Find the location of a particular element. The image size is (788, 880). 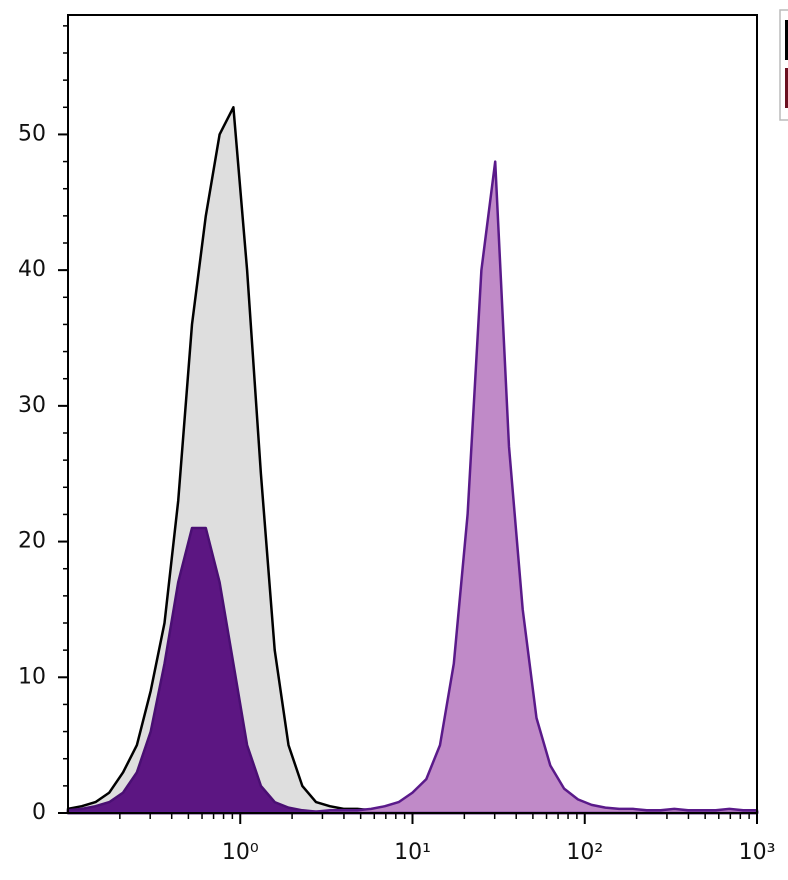

y-tick-label: 20 is located at coordinates (32, 541).